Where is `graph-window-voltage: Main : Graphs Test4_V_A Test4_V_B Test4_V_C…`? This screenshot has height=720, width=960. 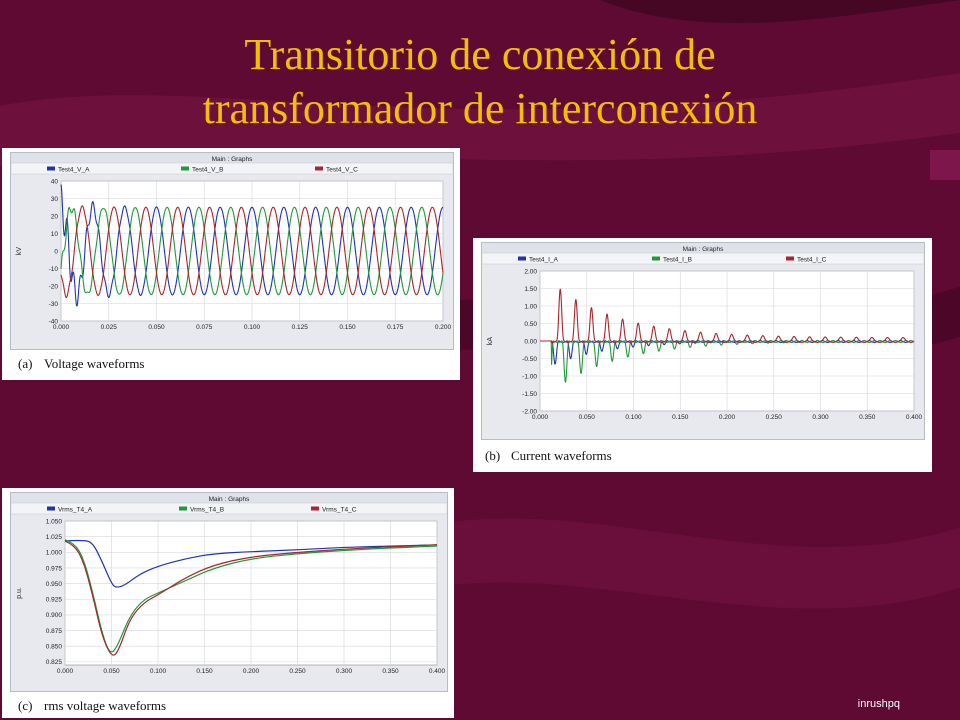
graph-window-voltage: Main : Graphs Test4_V_A Test4_V_B Test4_V_C… is located at coordinates (232, 251).